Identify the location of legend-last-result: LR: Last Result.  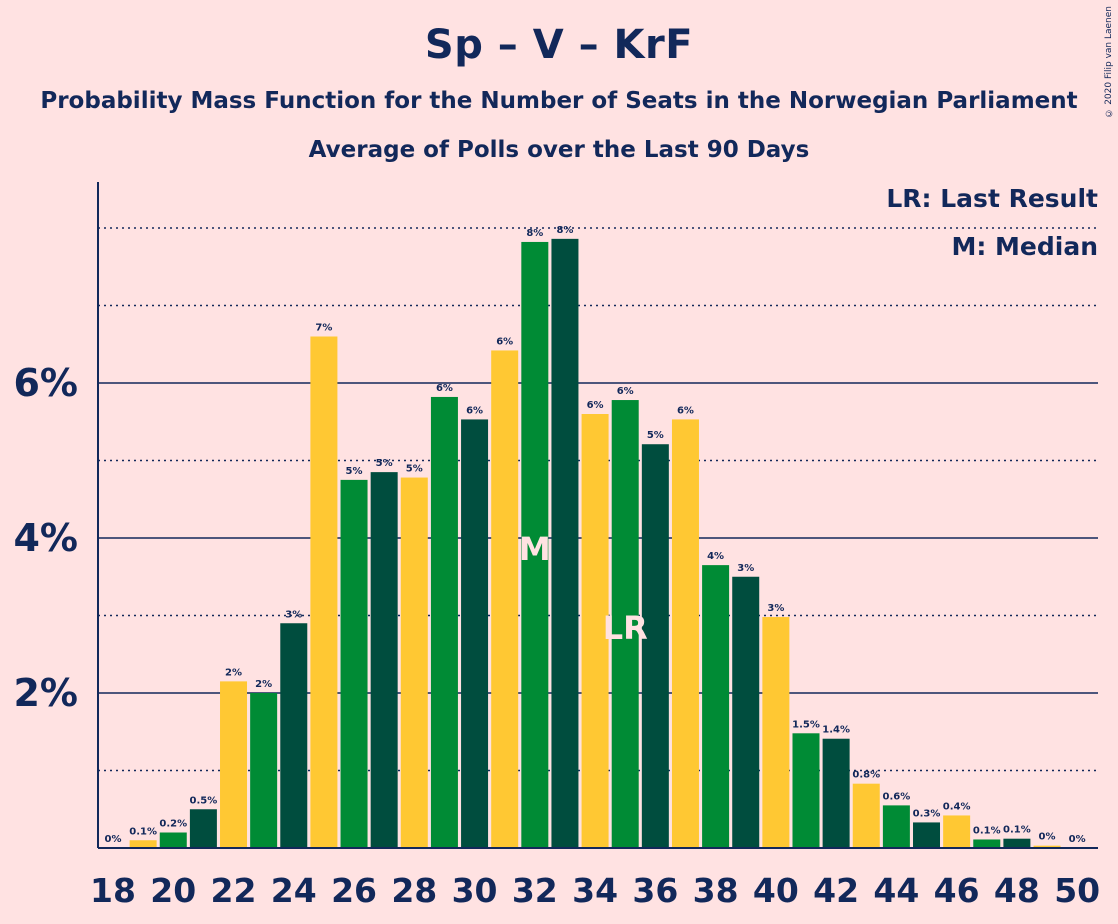
(992, 198).